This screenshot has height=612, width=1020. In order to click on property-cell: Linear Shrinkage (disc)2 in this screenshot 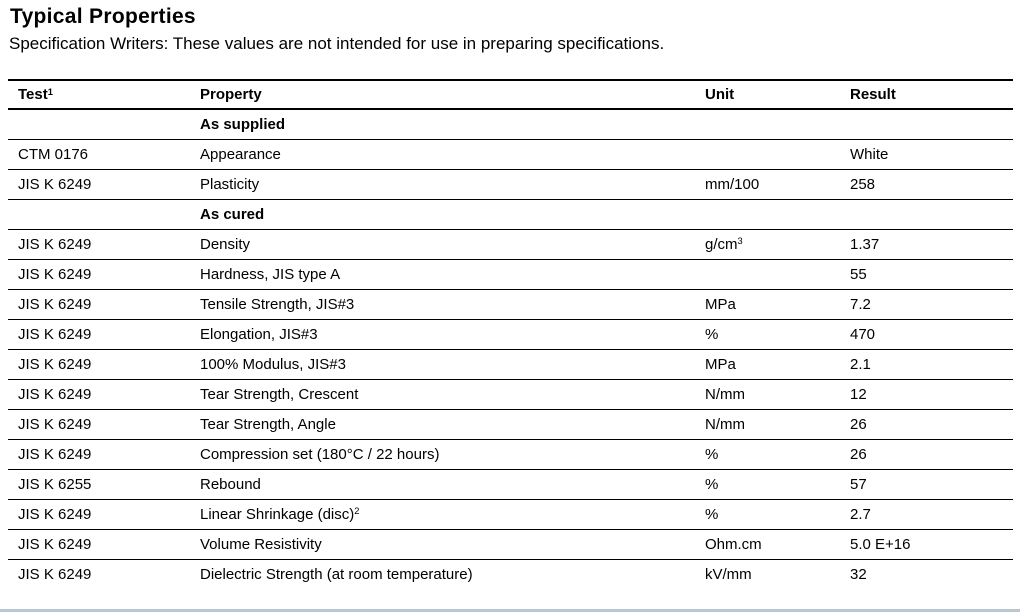, I will do `click(452, 514)`.